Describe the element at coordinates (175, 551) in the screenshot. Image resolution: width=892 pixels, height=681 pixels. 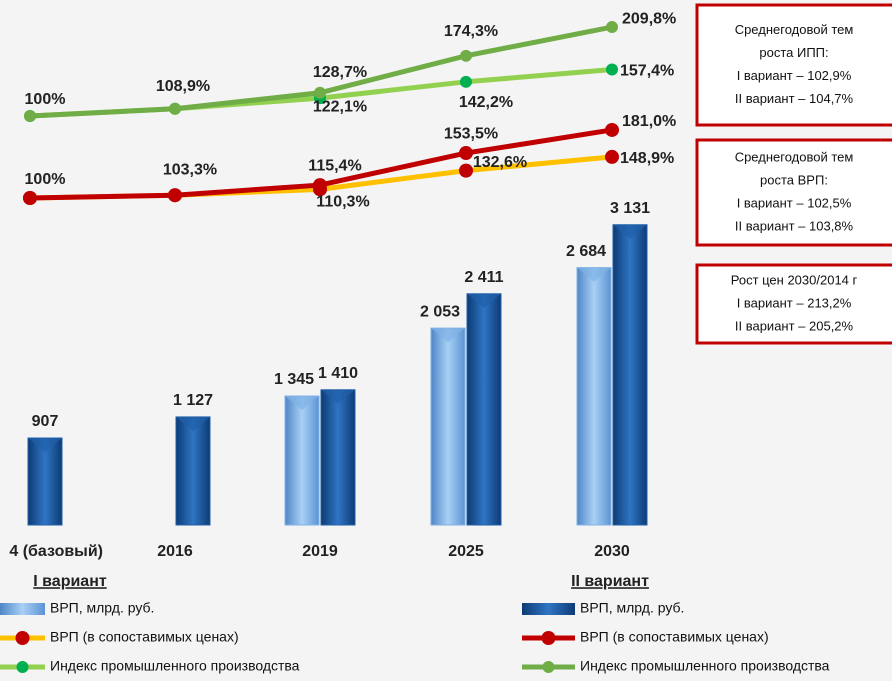
I see `x-tick-label: 2016` at that location.